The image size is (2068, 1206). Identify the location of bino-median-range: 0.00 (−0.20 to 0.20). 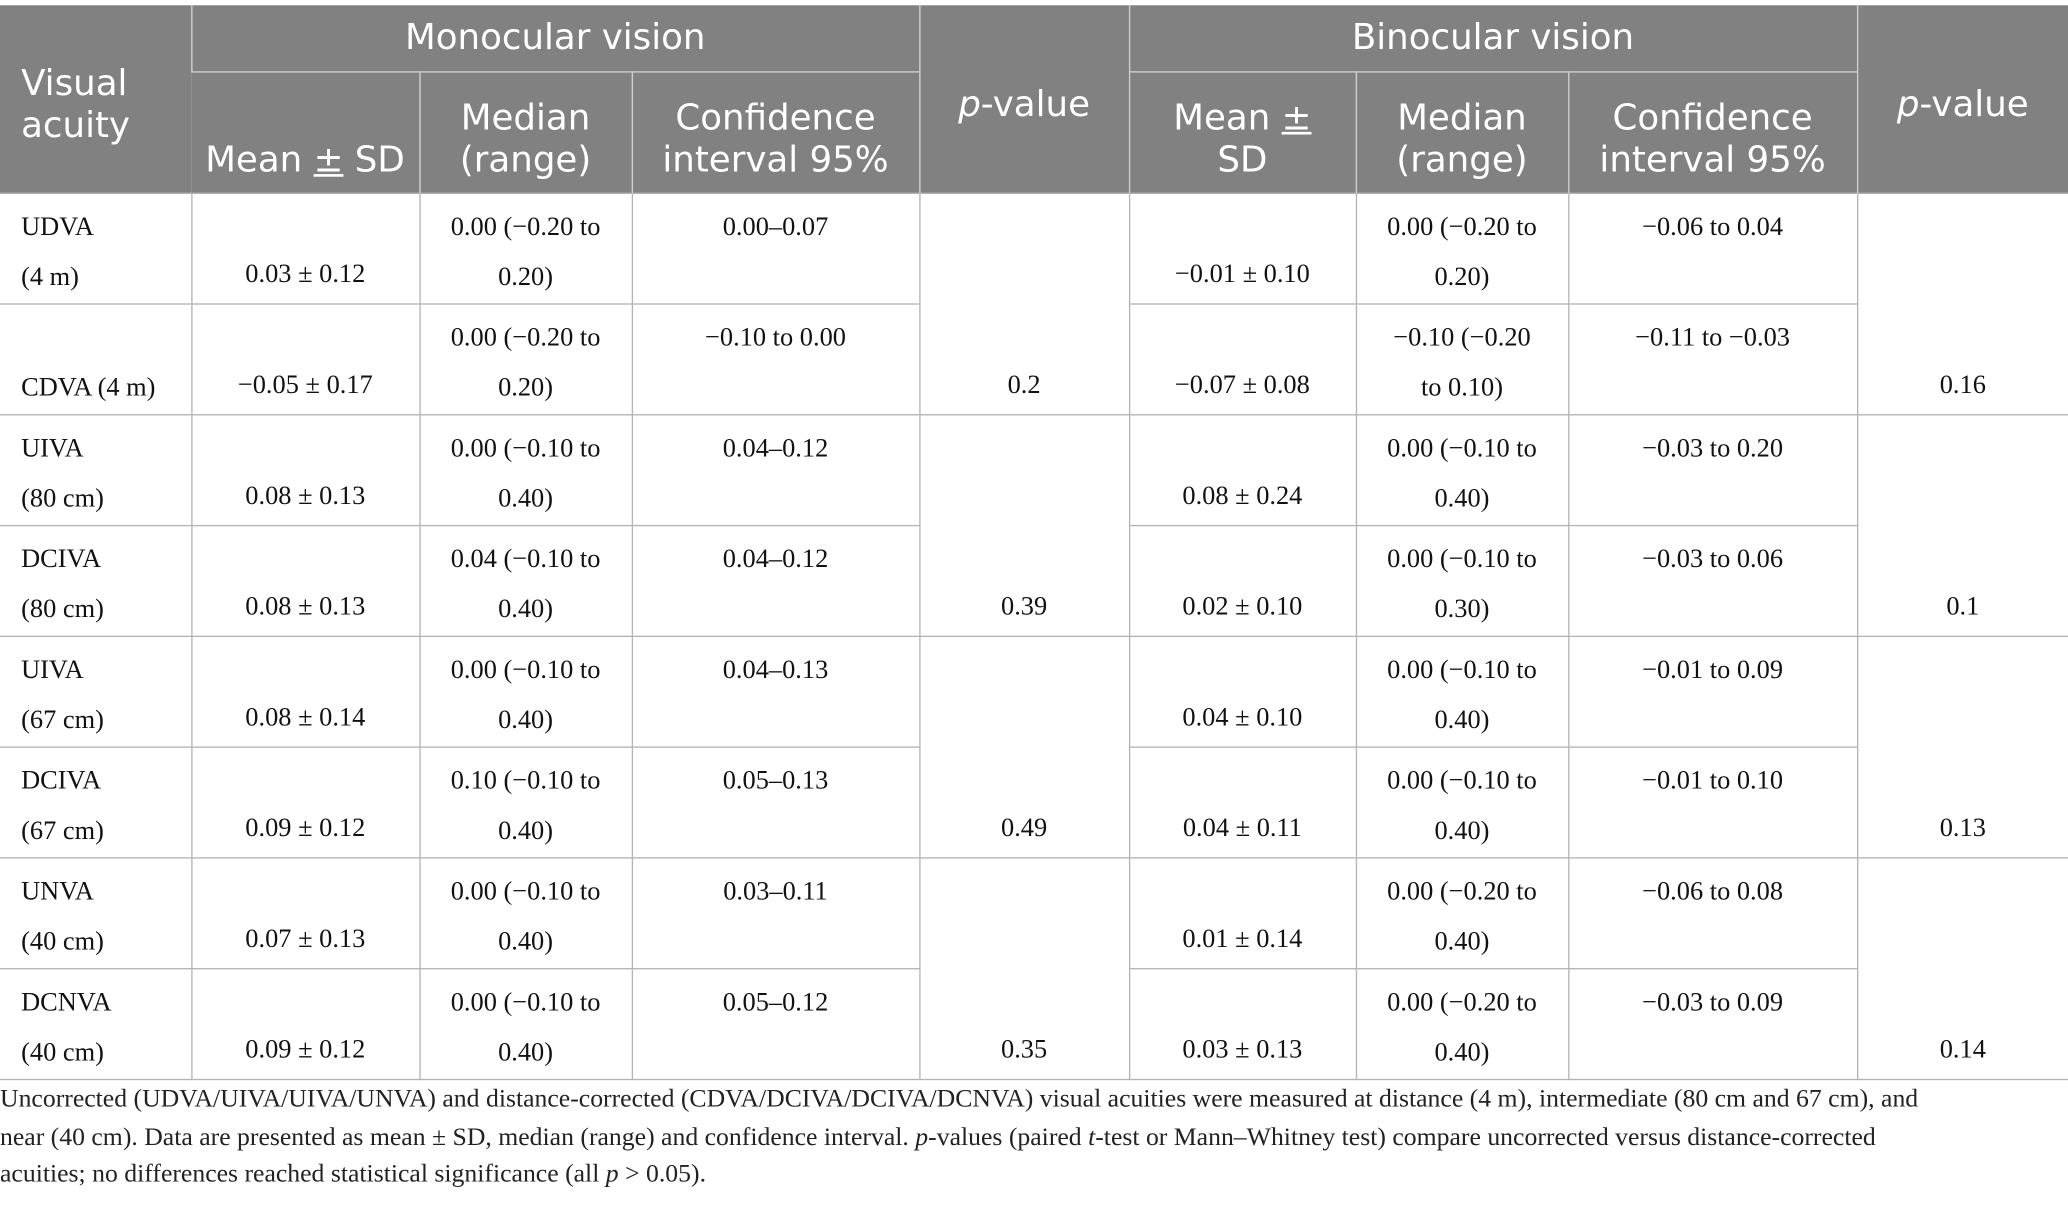
(1462, 248).